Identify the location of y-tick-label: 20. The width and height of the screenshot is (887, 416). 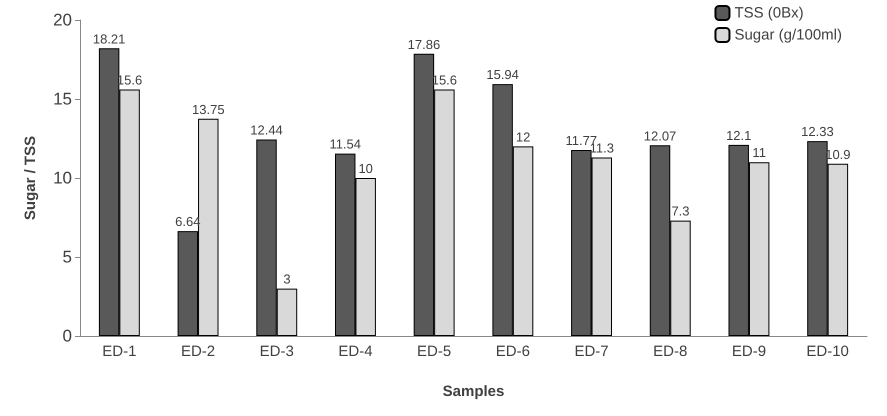
(62, 20).